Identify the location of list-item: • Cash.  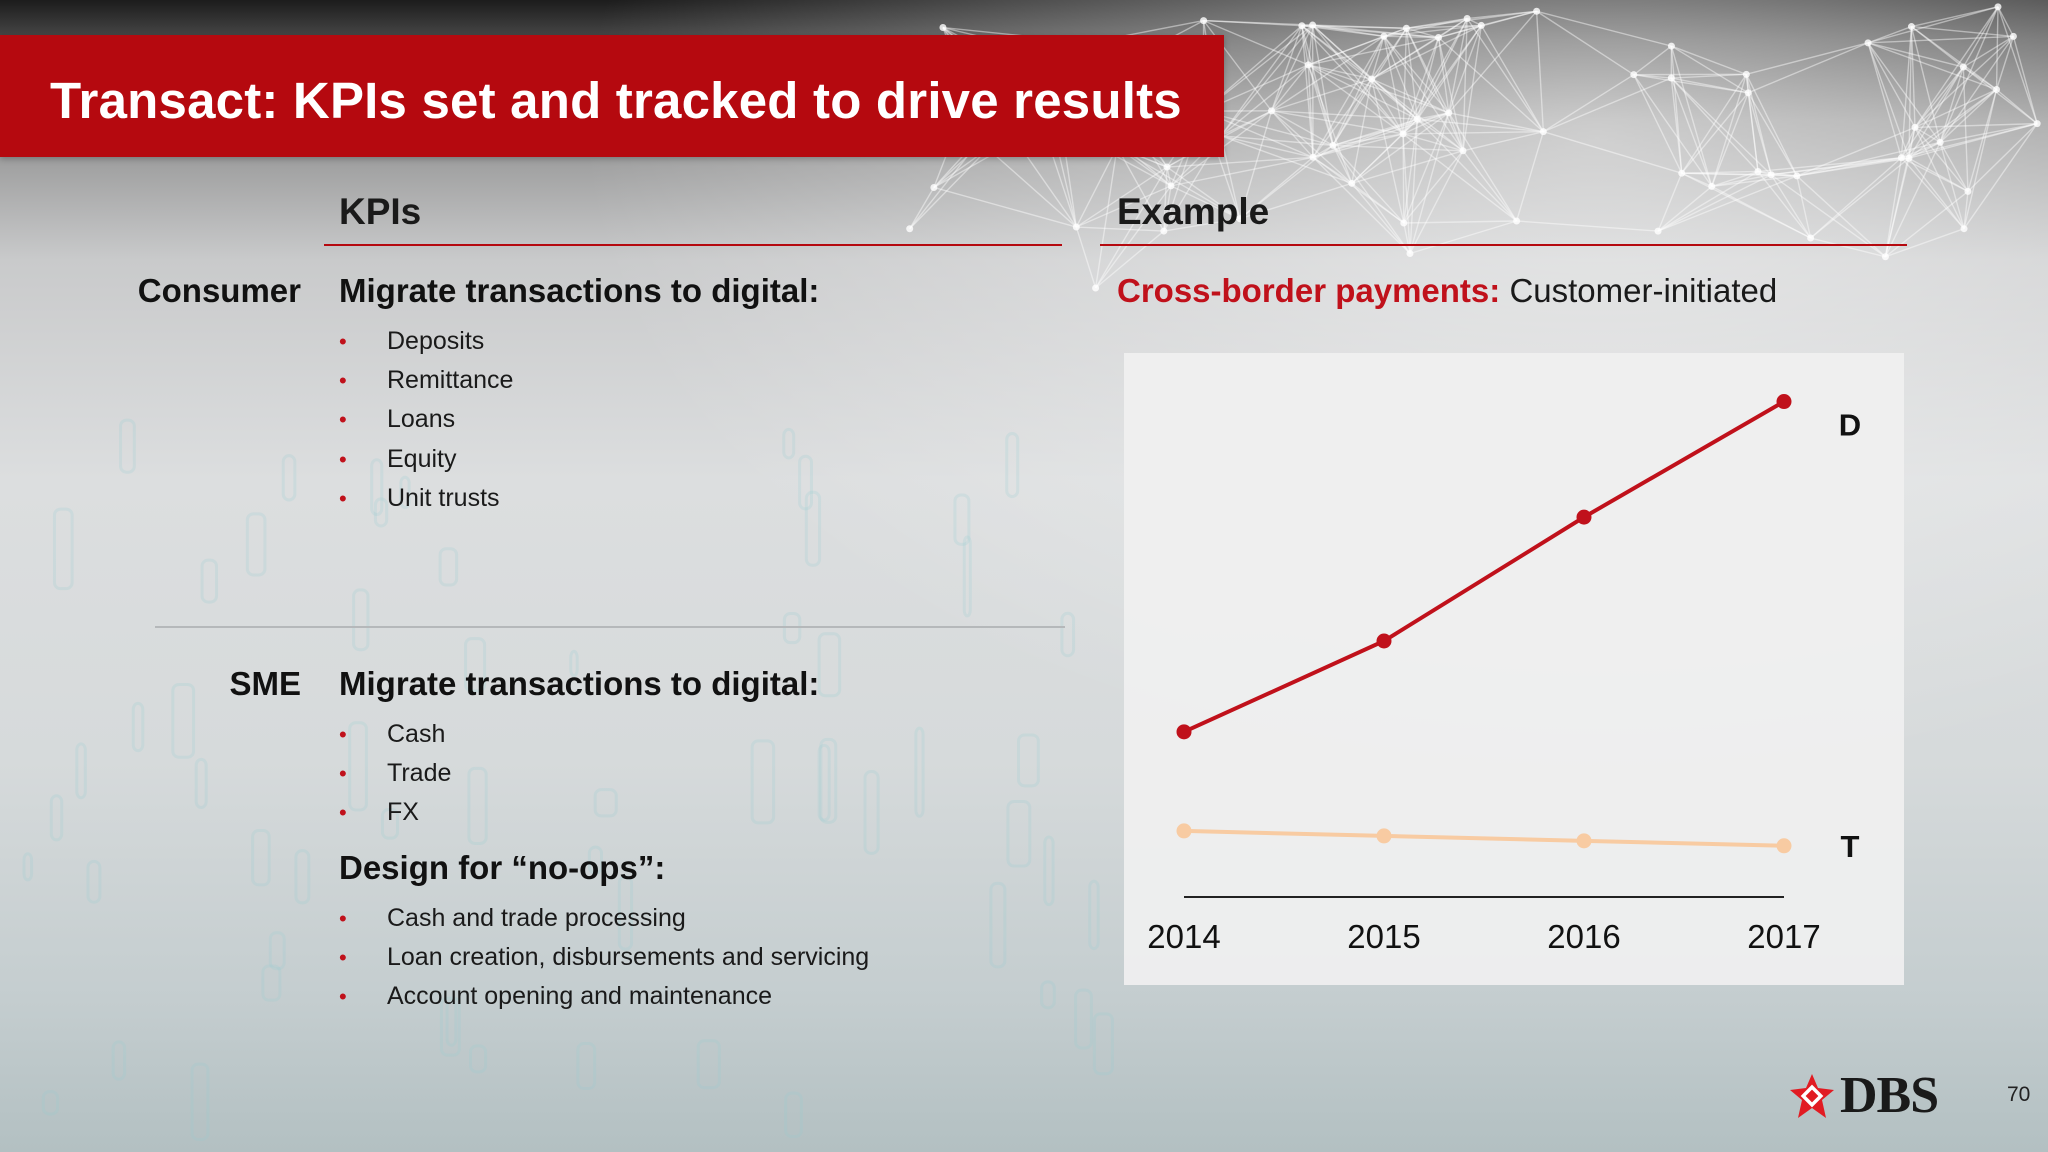
(395, 734).